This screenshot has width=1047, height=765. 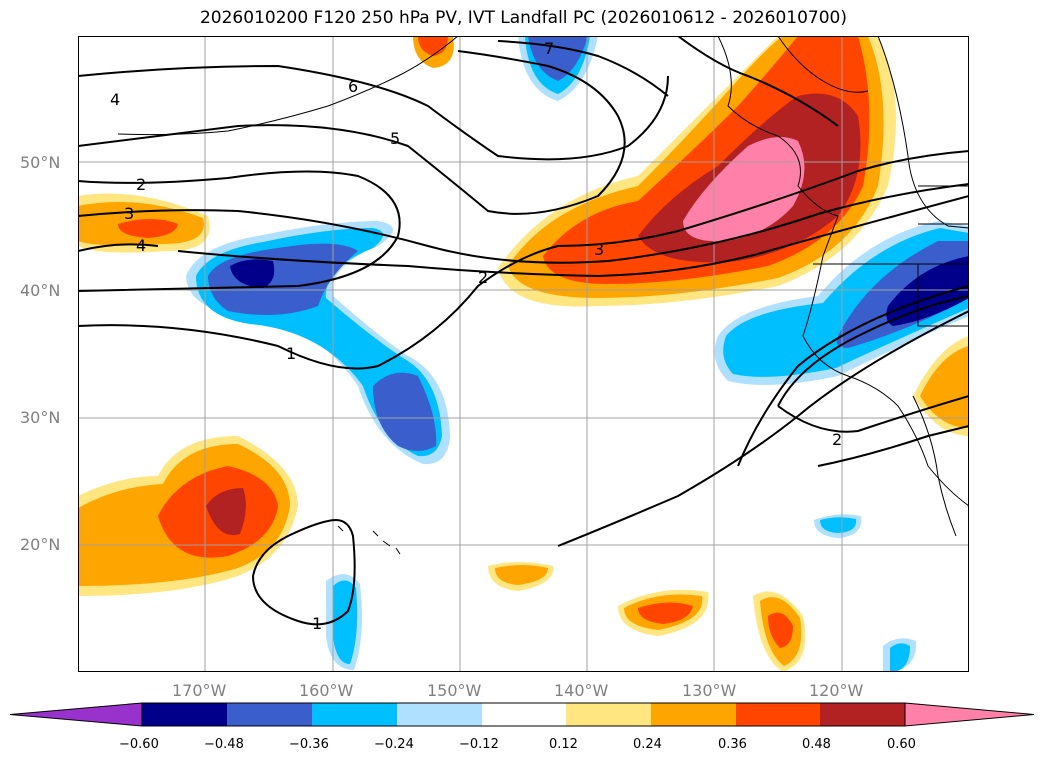 What do you see at coordinates (581, 690) in the screenshot?
I see `lon-label: 140°W` at bounding box center [581, 690].